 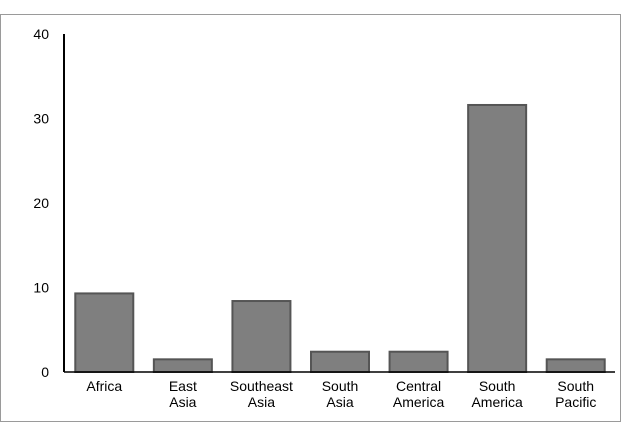 I want to click on bar-south-asia, so click(x=340, y=362).